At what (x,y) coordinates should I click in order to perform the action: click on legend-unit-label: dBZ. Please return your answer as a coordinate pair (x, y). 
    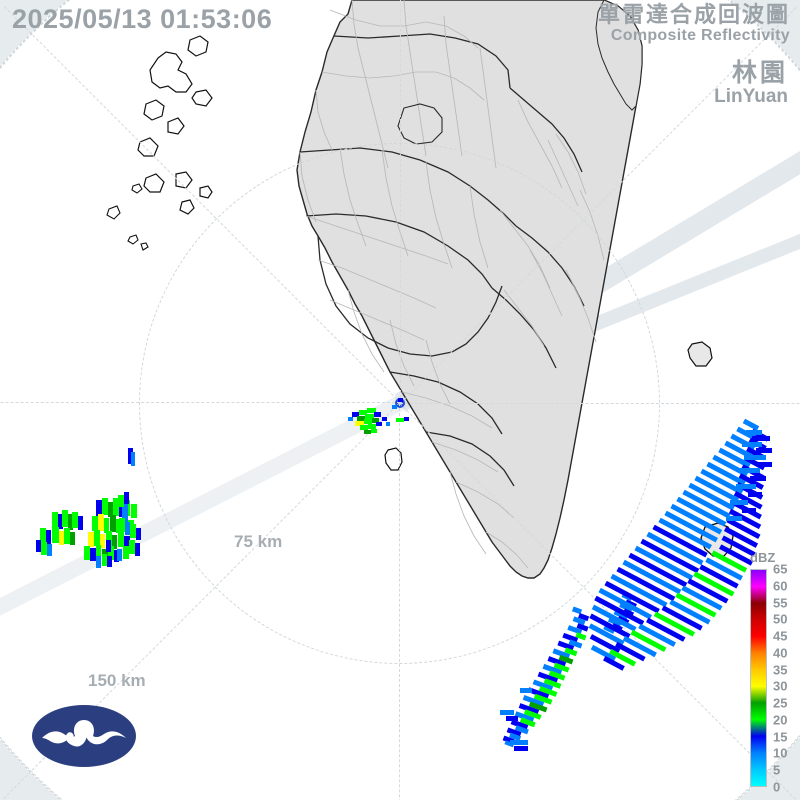
    Looking at the image, I should click on (763, 557).